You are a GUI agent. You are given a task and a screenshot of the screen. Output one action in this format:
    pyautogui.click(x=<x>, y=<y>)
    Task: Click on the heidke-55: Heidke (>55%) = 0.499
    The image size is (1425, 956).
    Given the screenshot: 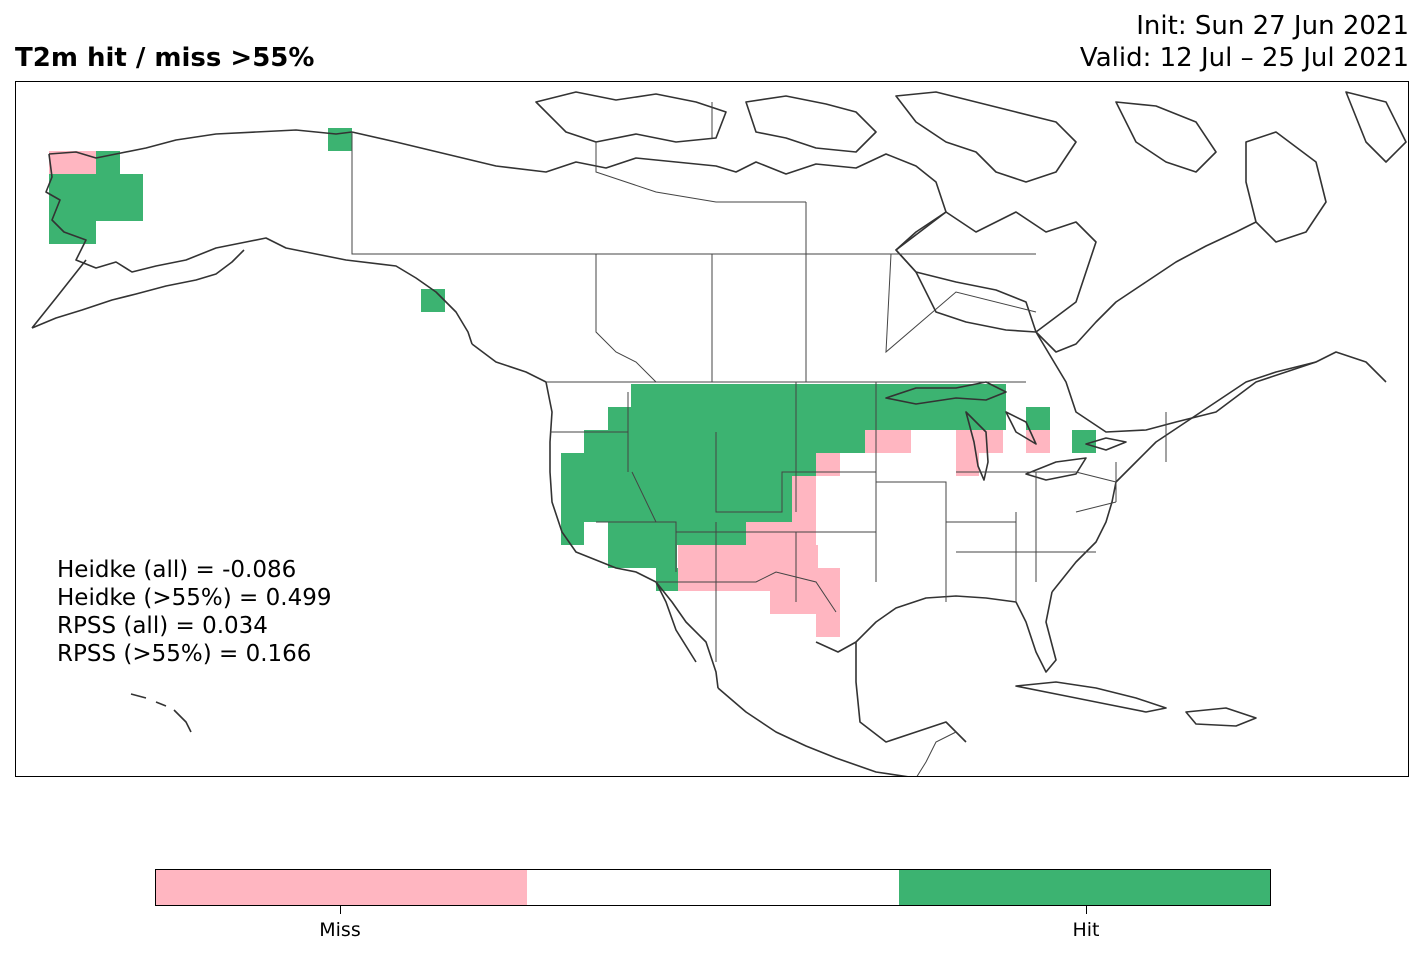 What is the action you would take?
    pyautogui.click(x=194, y=598)
    